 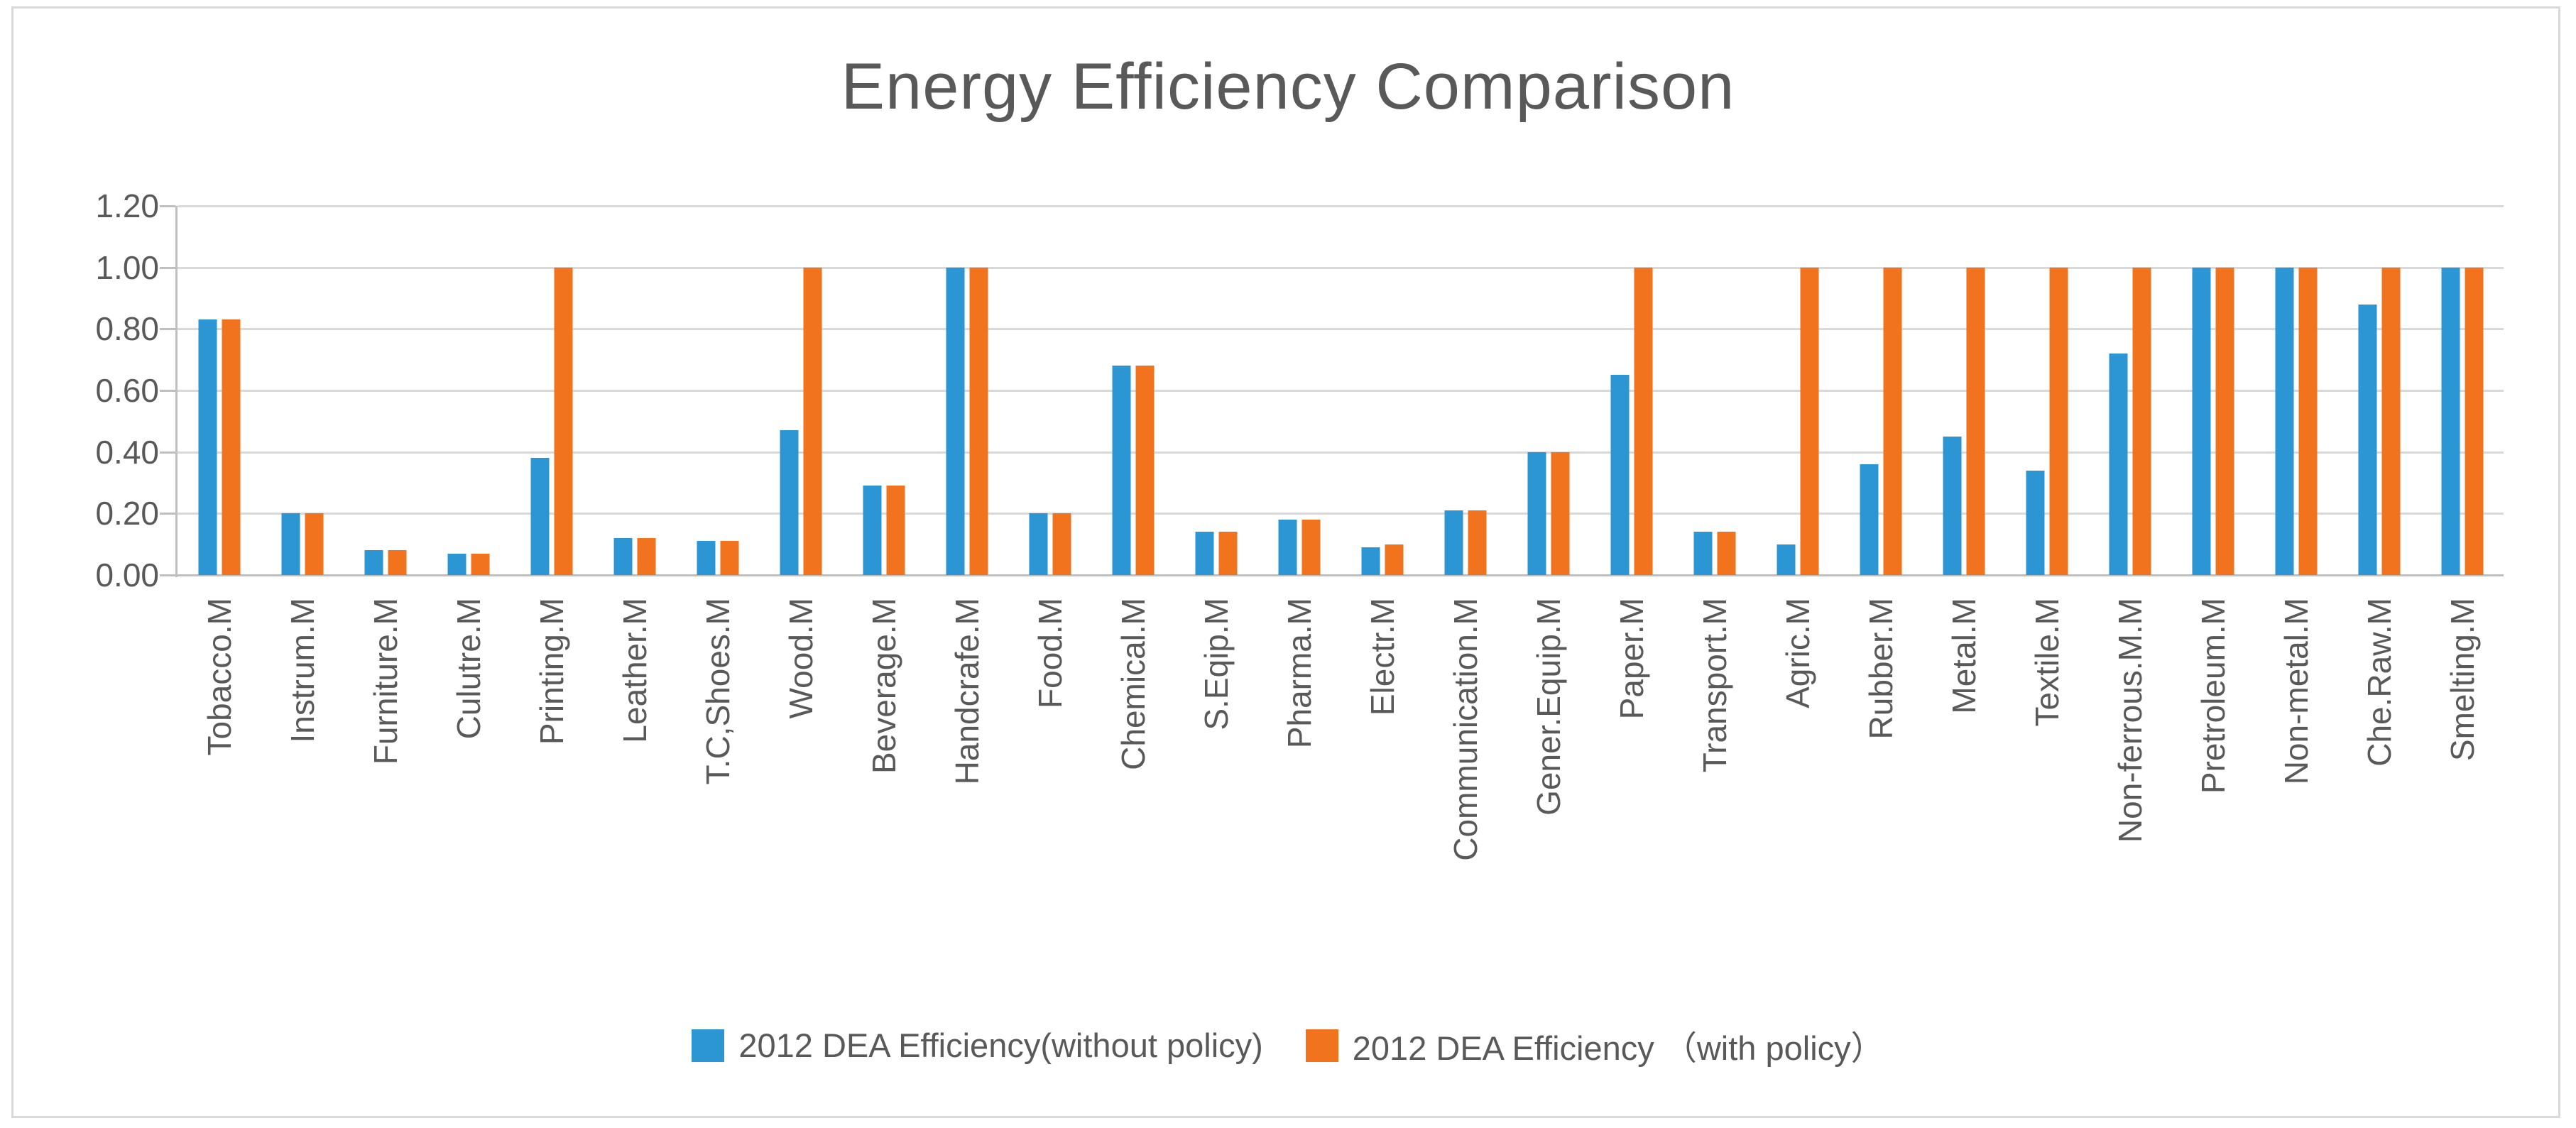 I want to click on bar-without-policy-Handcrafe.M, so click(x=955, y=421).